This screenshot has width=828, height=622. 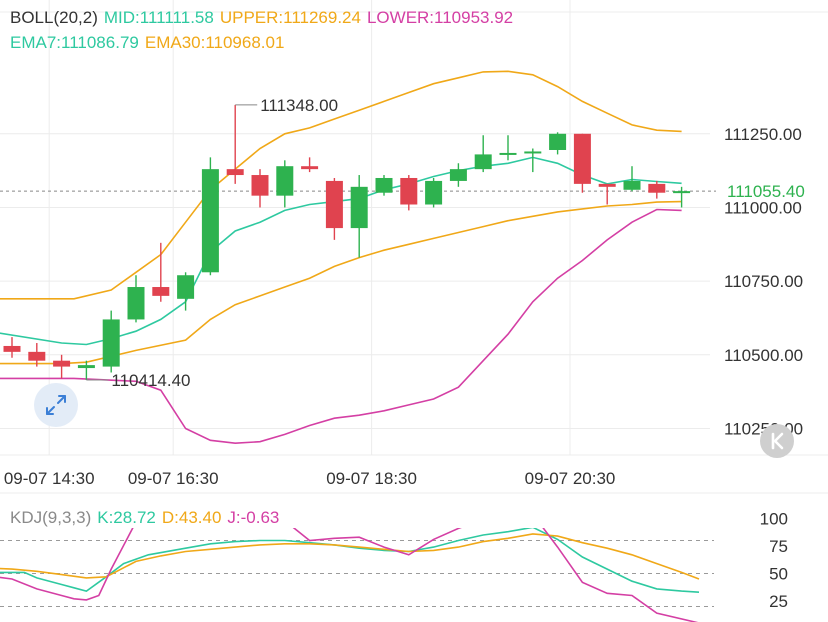 What do you see at coordinates (570, 478) in the screenshot?
I see `x-tick-label: 09-07 20:30` at bounding box center [570, 478].